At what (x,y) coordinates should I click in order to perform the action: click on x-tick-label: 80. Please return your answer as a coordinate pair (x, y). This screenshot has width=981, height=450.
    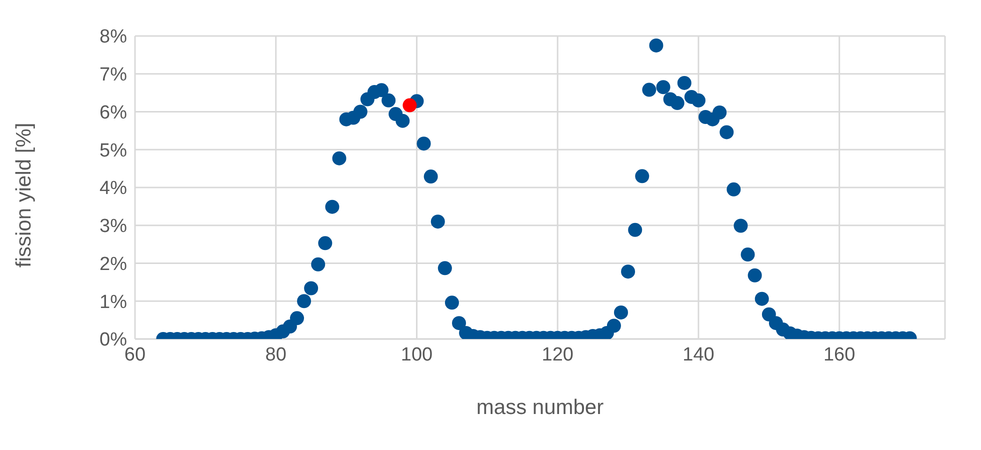
    Looking at the image, I should click on (275, 355).